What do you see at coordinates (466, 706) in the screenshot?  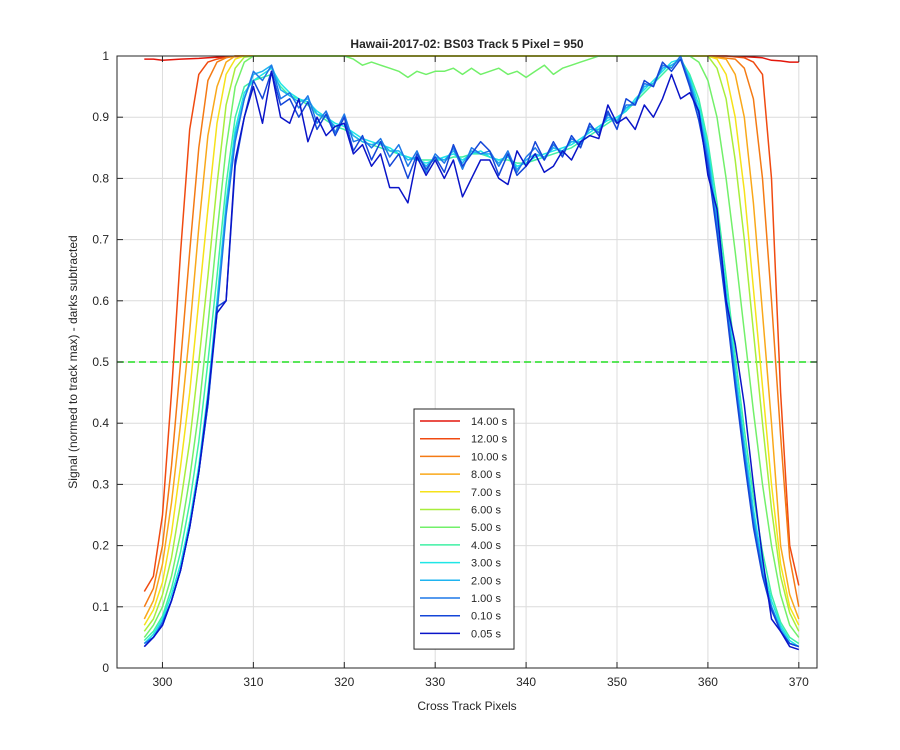 I see `x-axis-label: Cross Track Pixels` at bounding box center [466, 706].